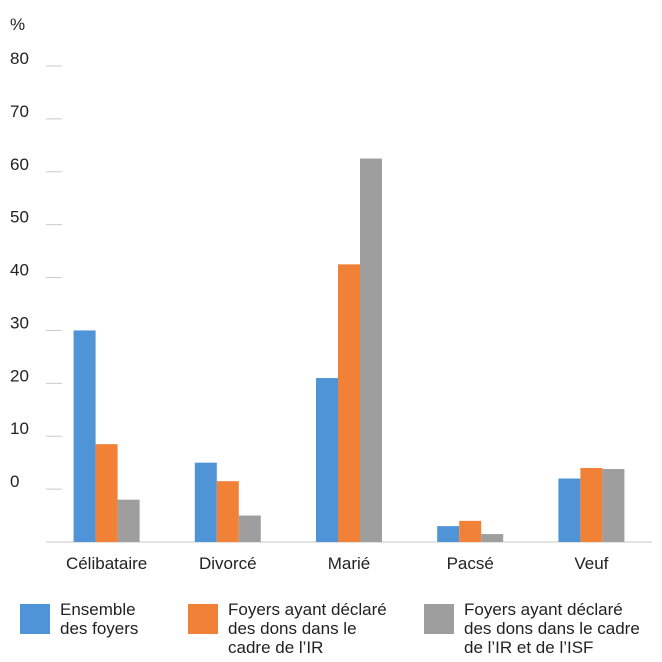  What do you see at coordinates (591, 563) in the screenshot?
I see `x-tick-label: Veuf` at bounding box center [591, 563].